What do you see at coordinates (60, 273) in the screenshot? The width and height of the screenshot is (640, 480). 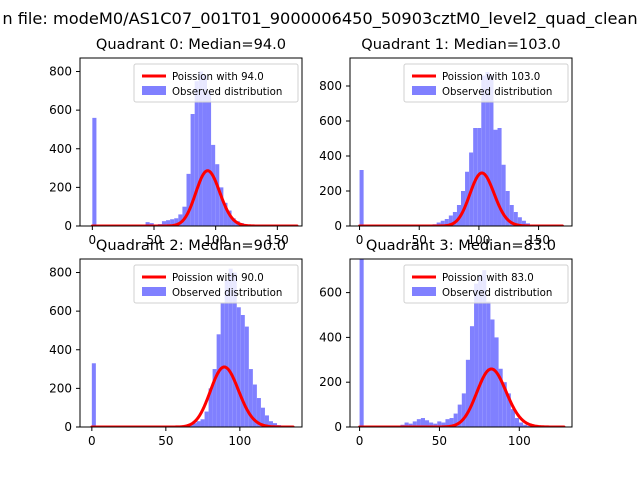 I see `y-tick-label: 800` at bounding box center [60, 273].